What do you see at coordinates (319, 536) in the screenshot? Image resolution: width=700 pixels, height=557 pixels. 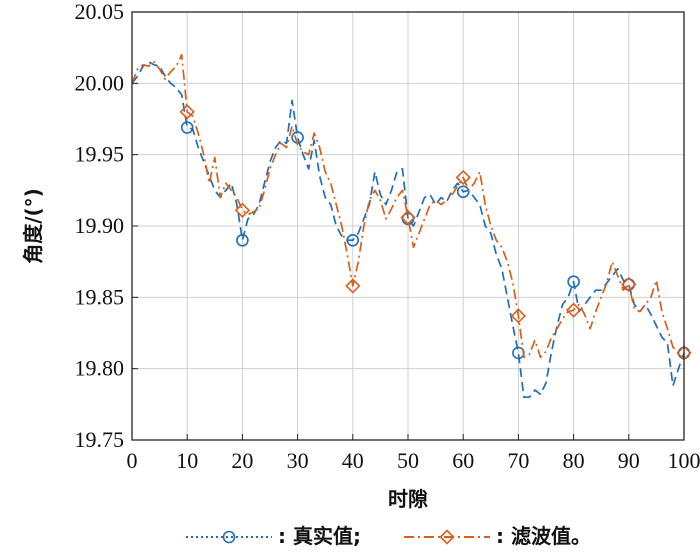 I see `legend-label: : 真实值;` at bounding box center [319, 536].